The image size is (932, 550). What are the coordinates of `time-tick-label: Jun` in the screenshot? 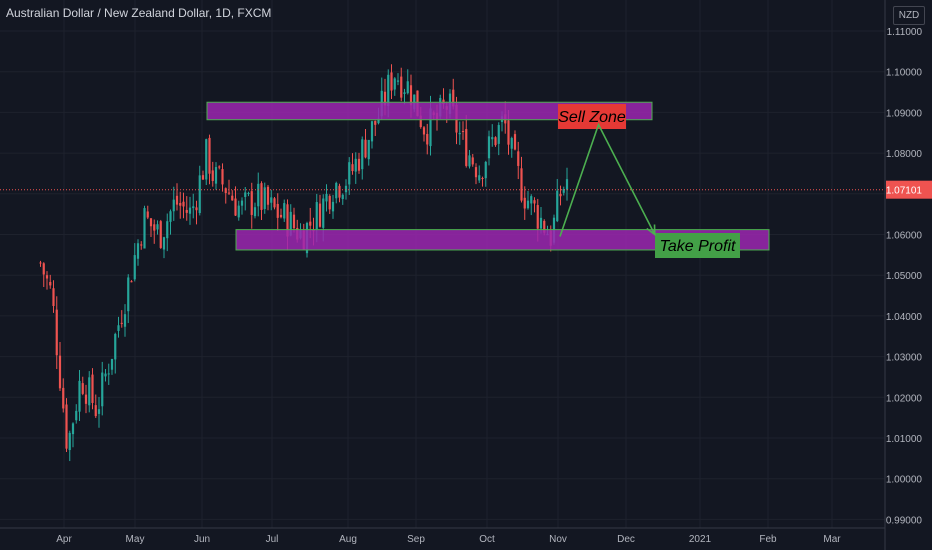 It's located at (202, 539).